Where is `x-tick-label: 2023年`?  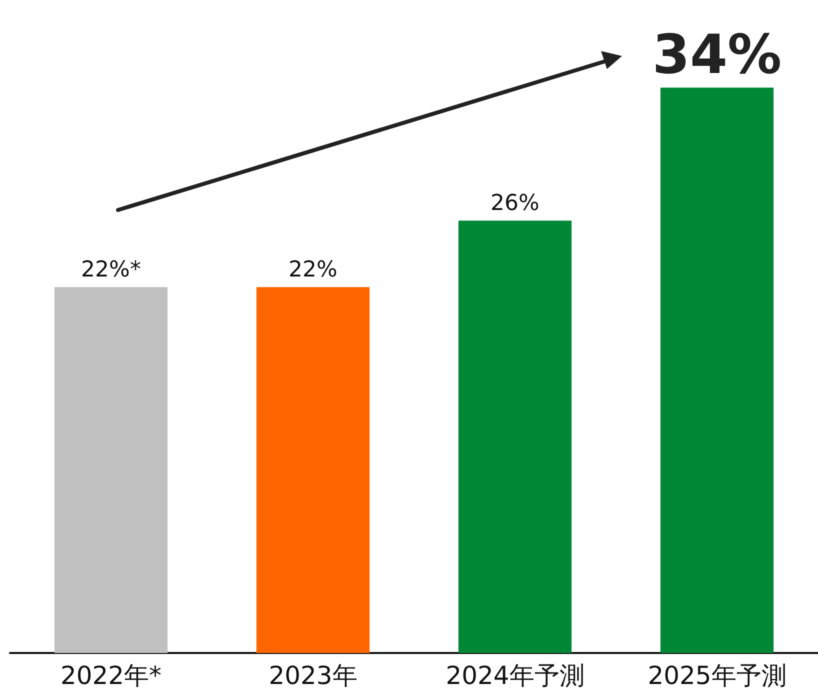
x-tick-label: 2023年 is located at coordinates (313, 675).